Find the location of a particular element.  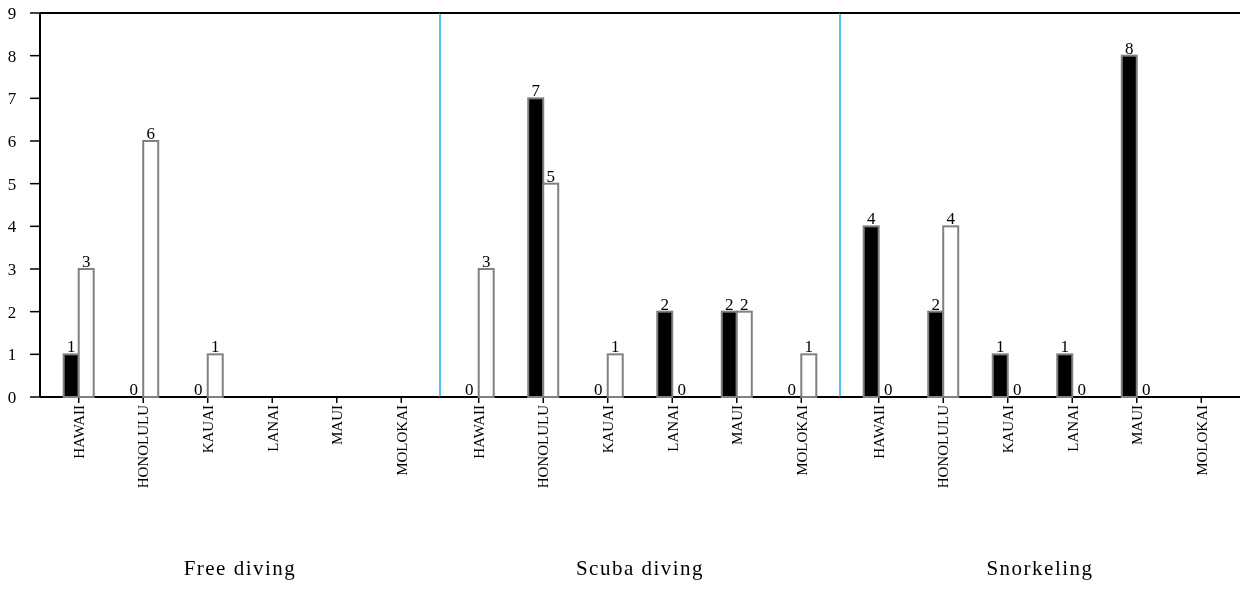

y-tick-label: 9 is located at coordinates (12, 13).